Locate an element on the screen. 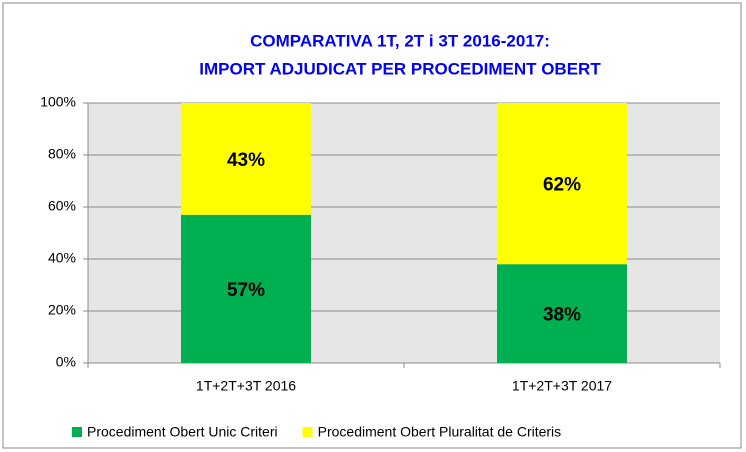 The height and width of the screenshot is (452, 746). x-tick-label: 1T+2T+3T 2017 is located at coordinates (562, 386).